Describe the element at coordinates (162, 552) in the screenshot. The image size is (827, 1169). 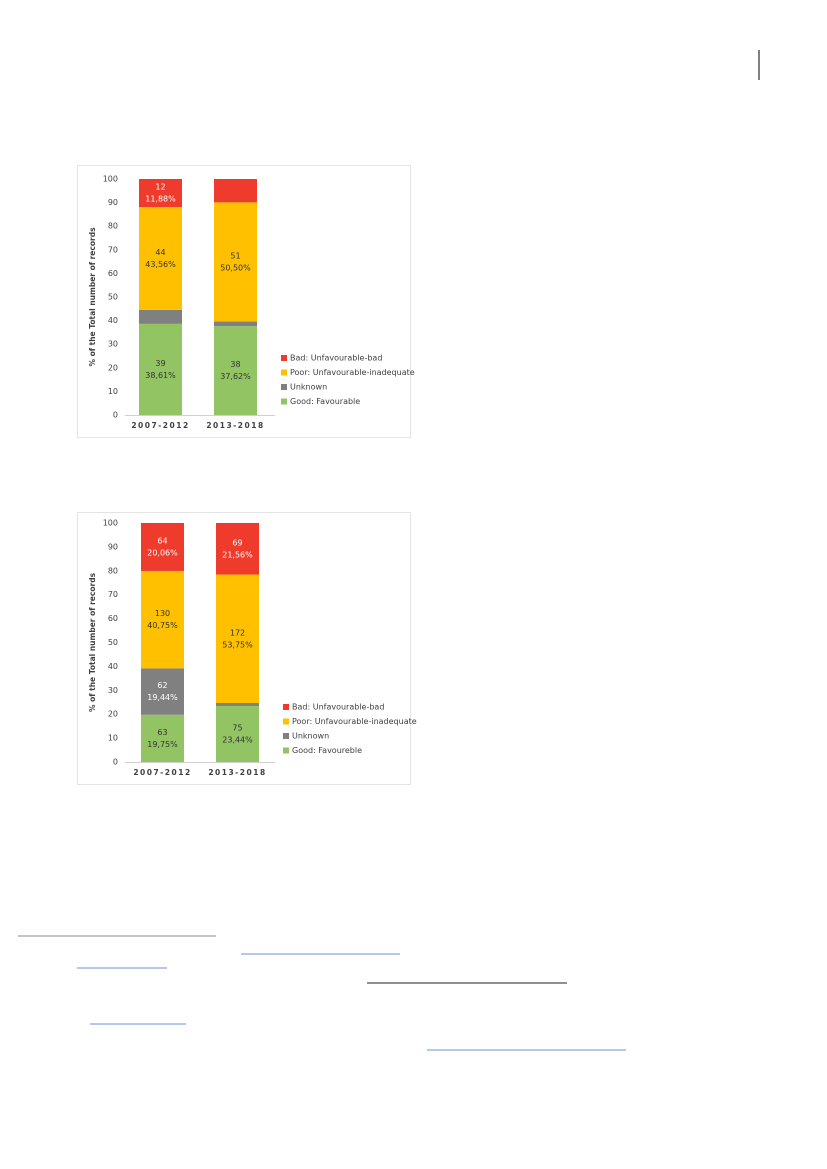
I see `data-label-percent: 20,06%` at that location.